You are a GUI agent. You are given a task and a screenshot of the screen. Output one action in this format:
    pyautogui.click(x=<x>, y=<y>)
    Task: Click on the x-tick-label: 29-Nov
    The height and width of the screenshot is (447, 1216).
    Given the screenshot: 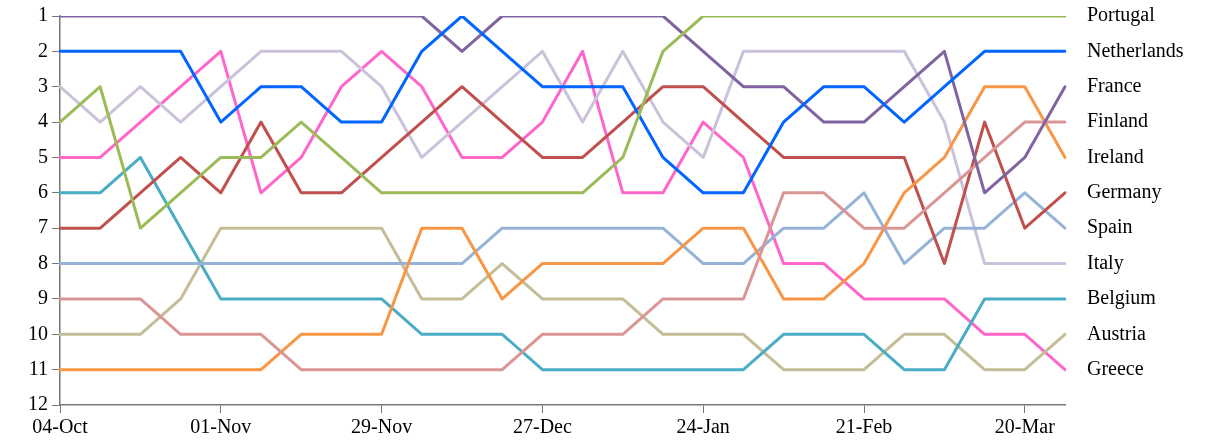 What is the action you would take?
    pyautogui.click(x=382, y=426)
    